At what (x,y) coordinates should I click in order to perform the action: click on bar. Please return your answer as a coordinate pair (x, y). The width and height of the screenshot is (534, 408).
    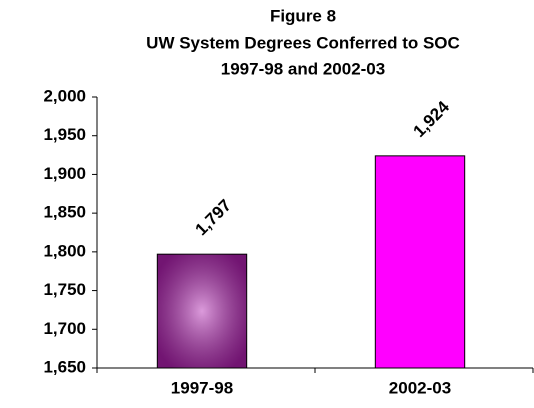
    Looking at the image, I should click on (420, 262).